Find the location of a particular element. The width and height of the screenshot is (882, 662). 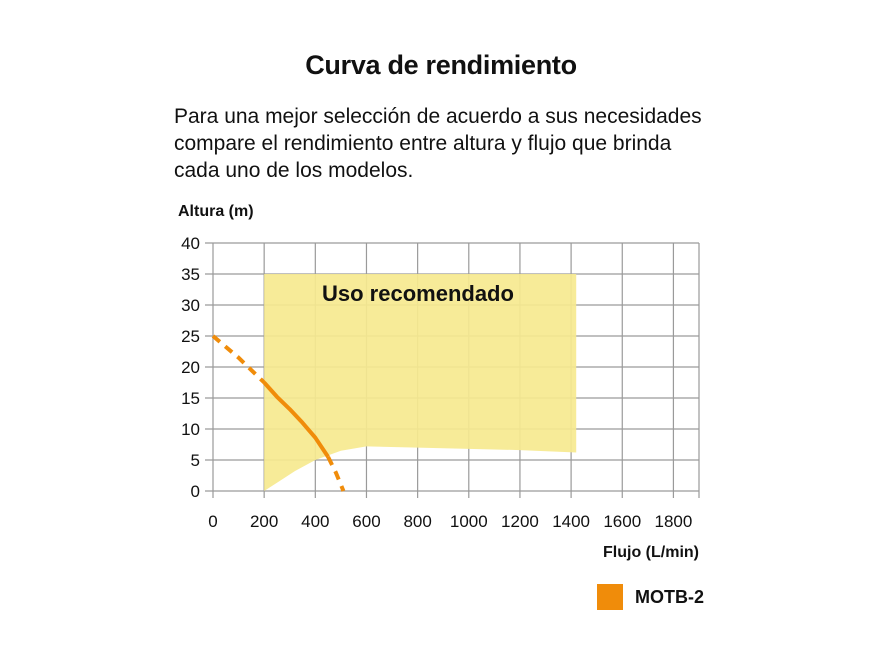

y-tick-label: 35 is located at coordinates (190, 274).